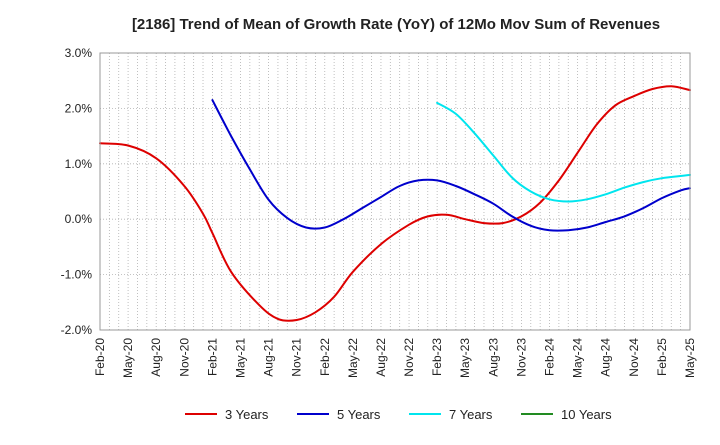 The image size is (720, 445). Describe the element at coordinates (465, 358) in the screenshot. I see `x-tick-label: May-23` at that location.